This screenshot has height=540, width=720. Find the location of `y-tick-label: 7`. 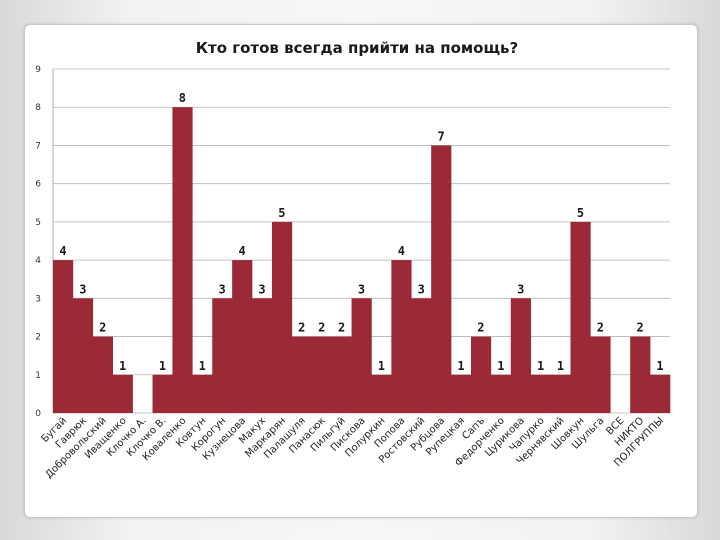

y-tick-label: 7 is located at coordinates (38, 146).